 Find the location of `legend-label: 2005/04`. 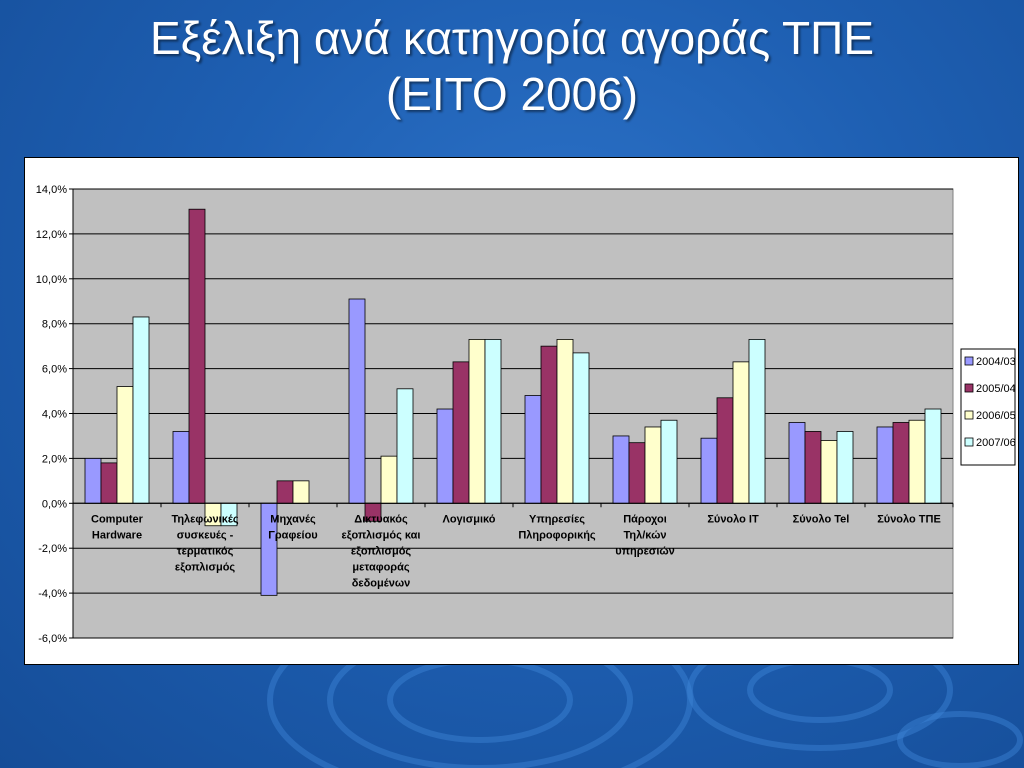

legend-label: 2005/04 is located at coordinates (996, 389).